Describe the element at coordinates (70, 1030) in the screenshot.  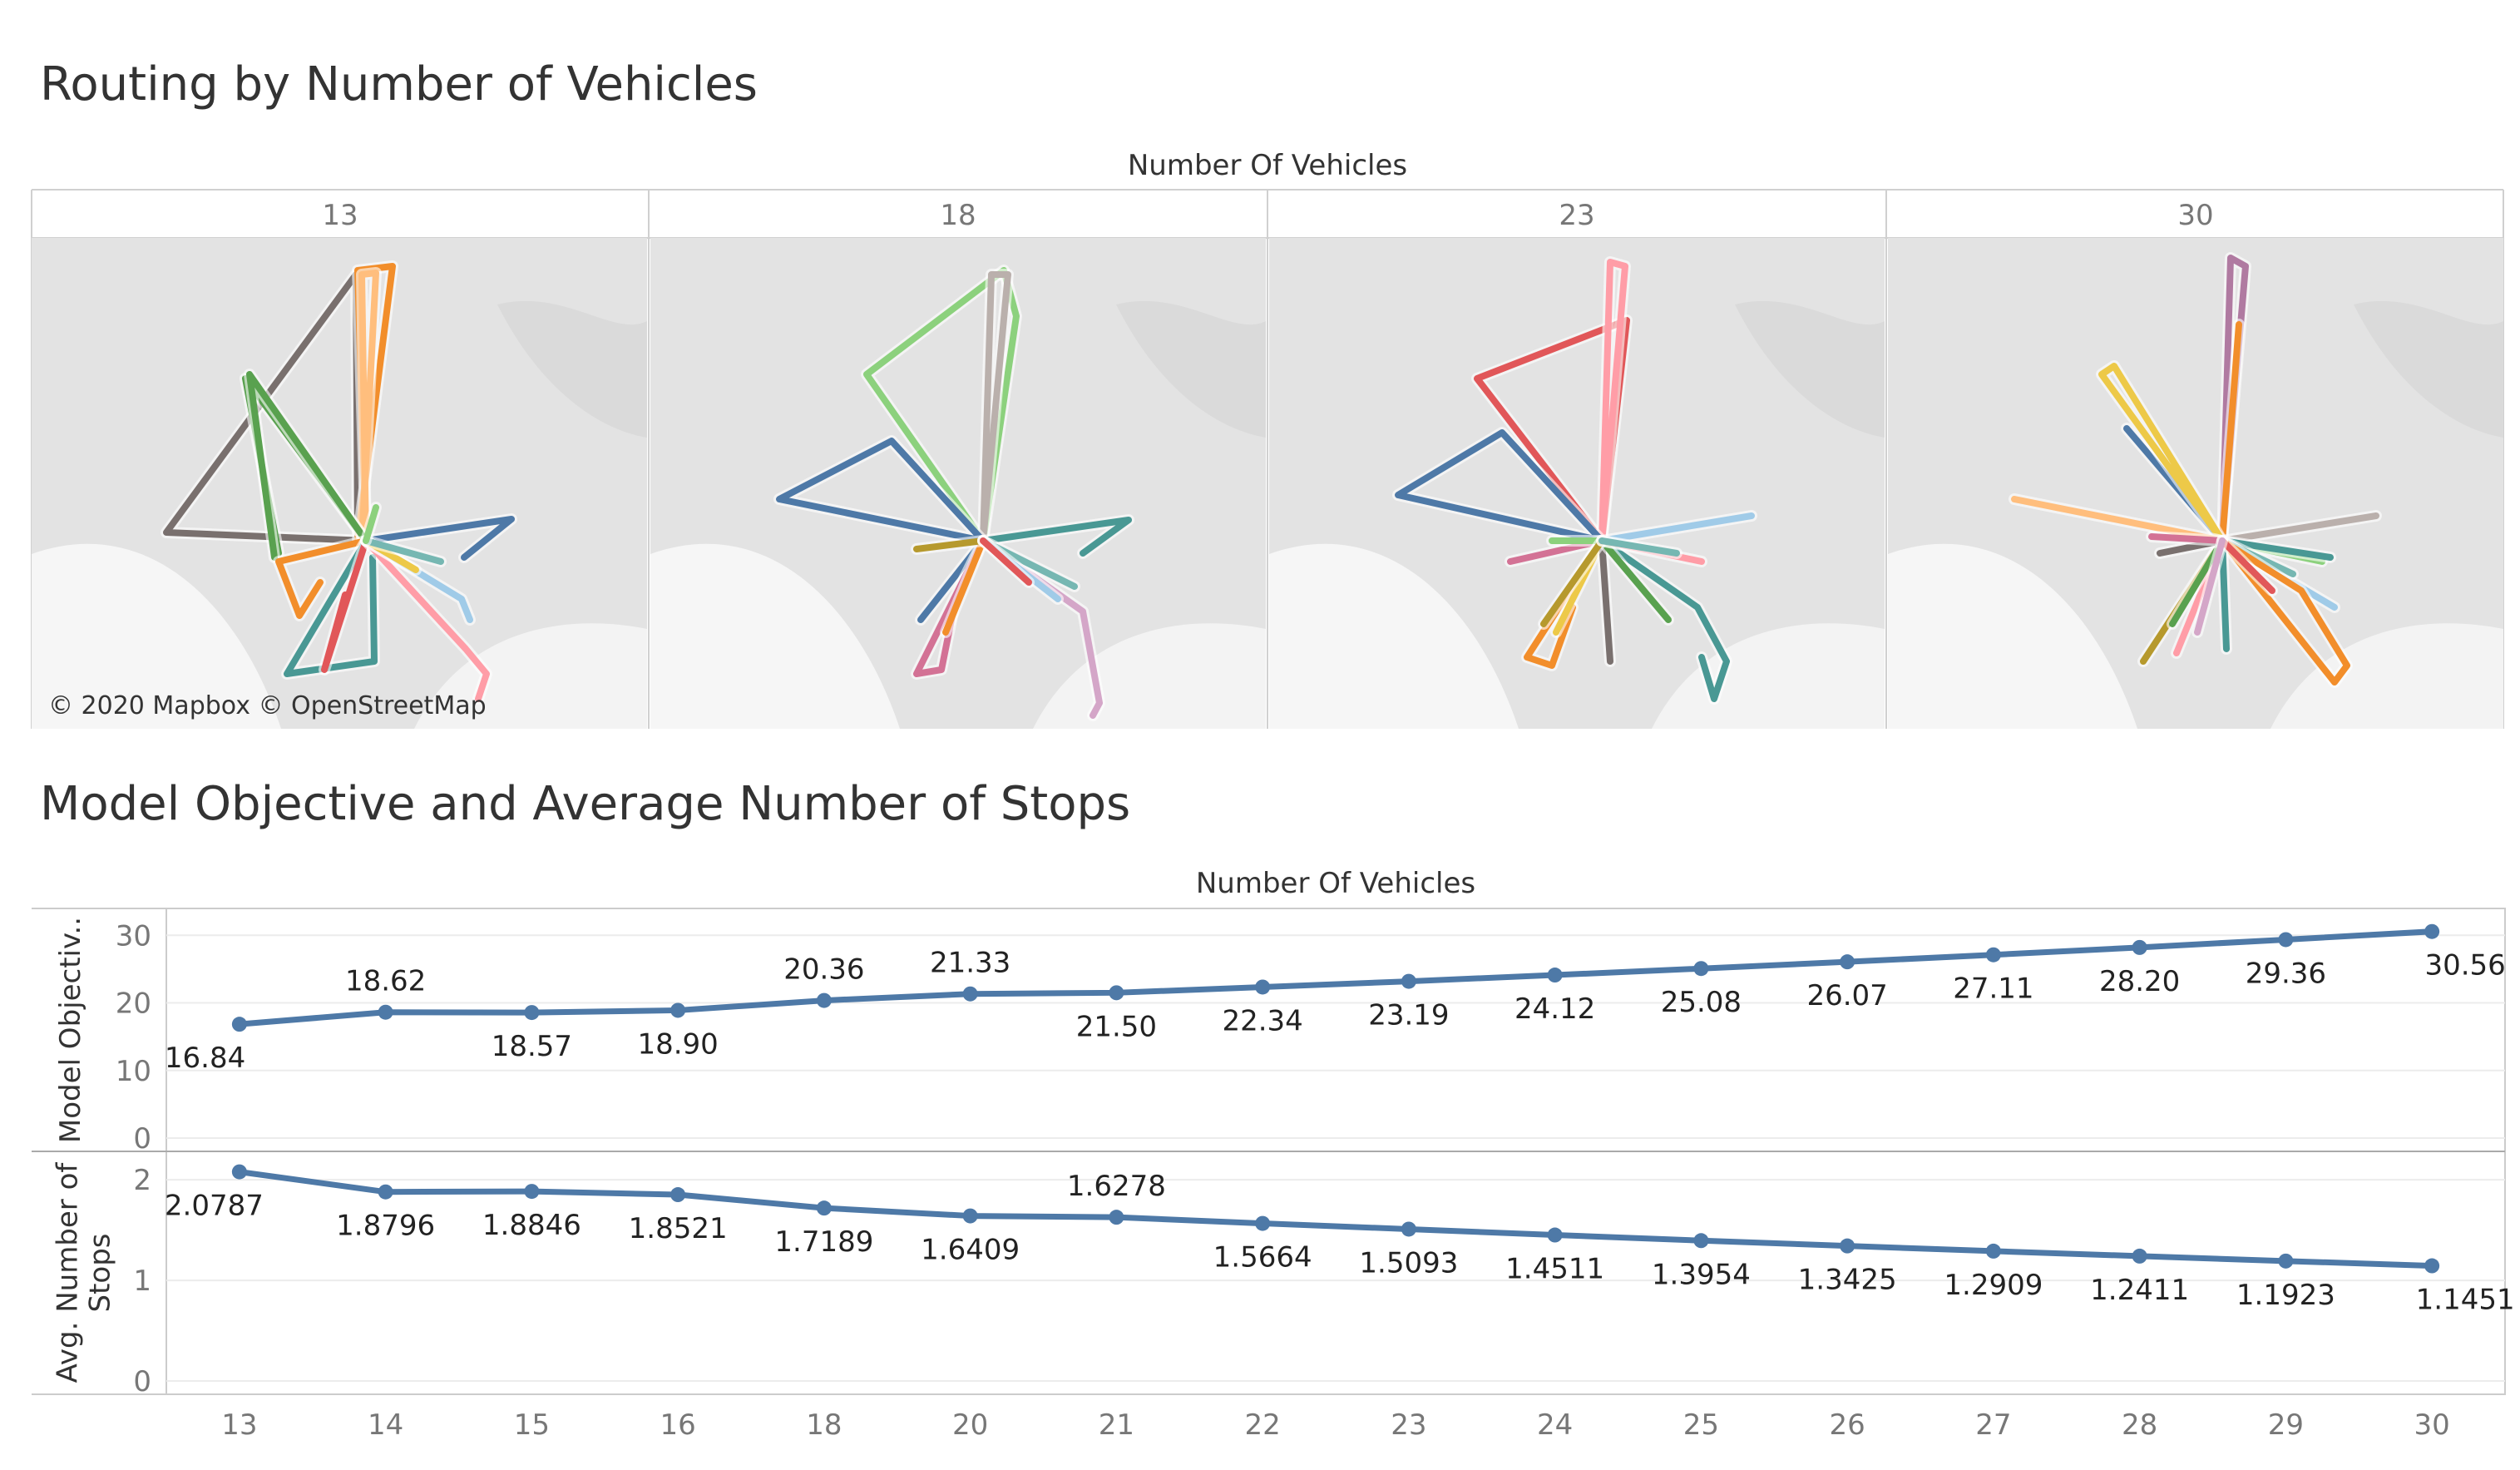
I see `y-axis-label-objective: Model Objectiv..` at that location.